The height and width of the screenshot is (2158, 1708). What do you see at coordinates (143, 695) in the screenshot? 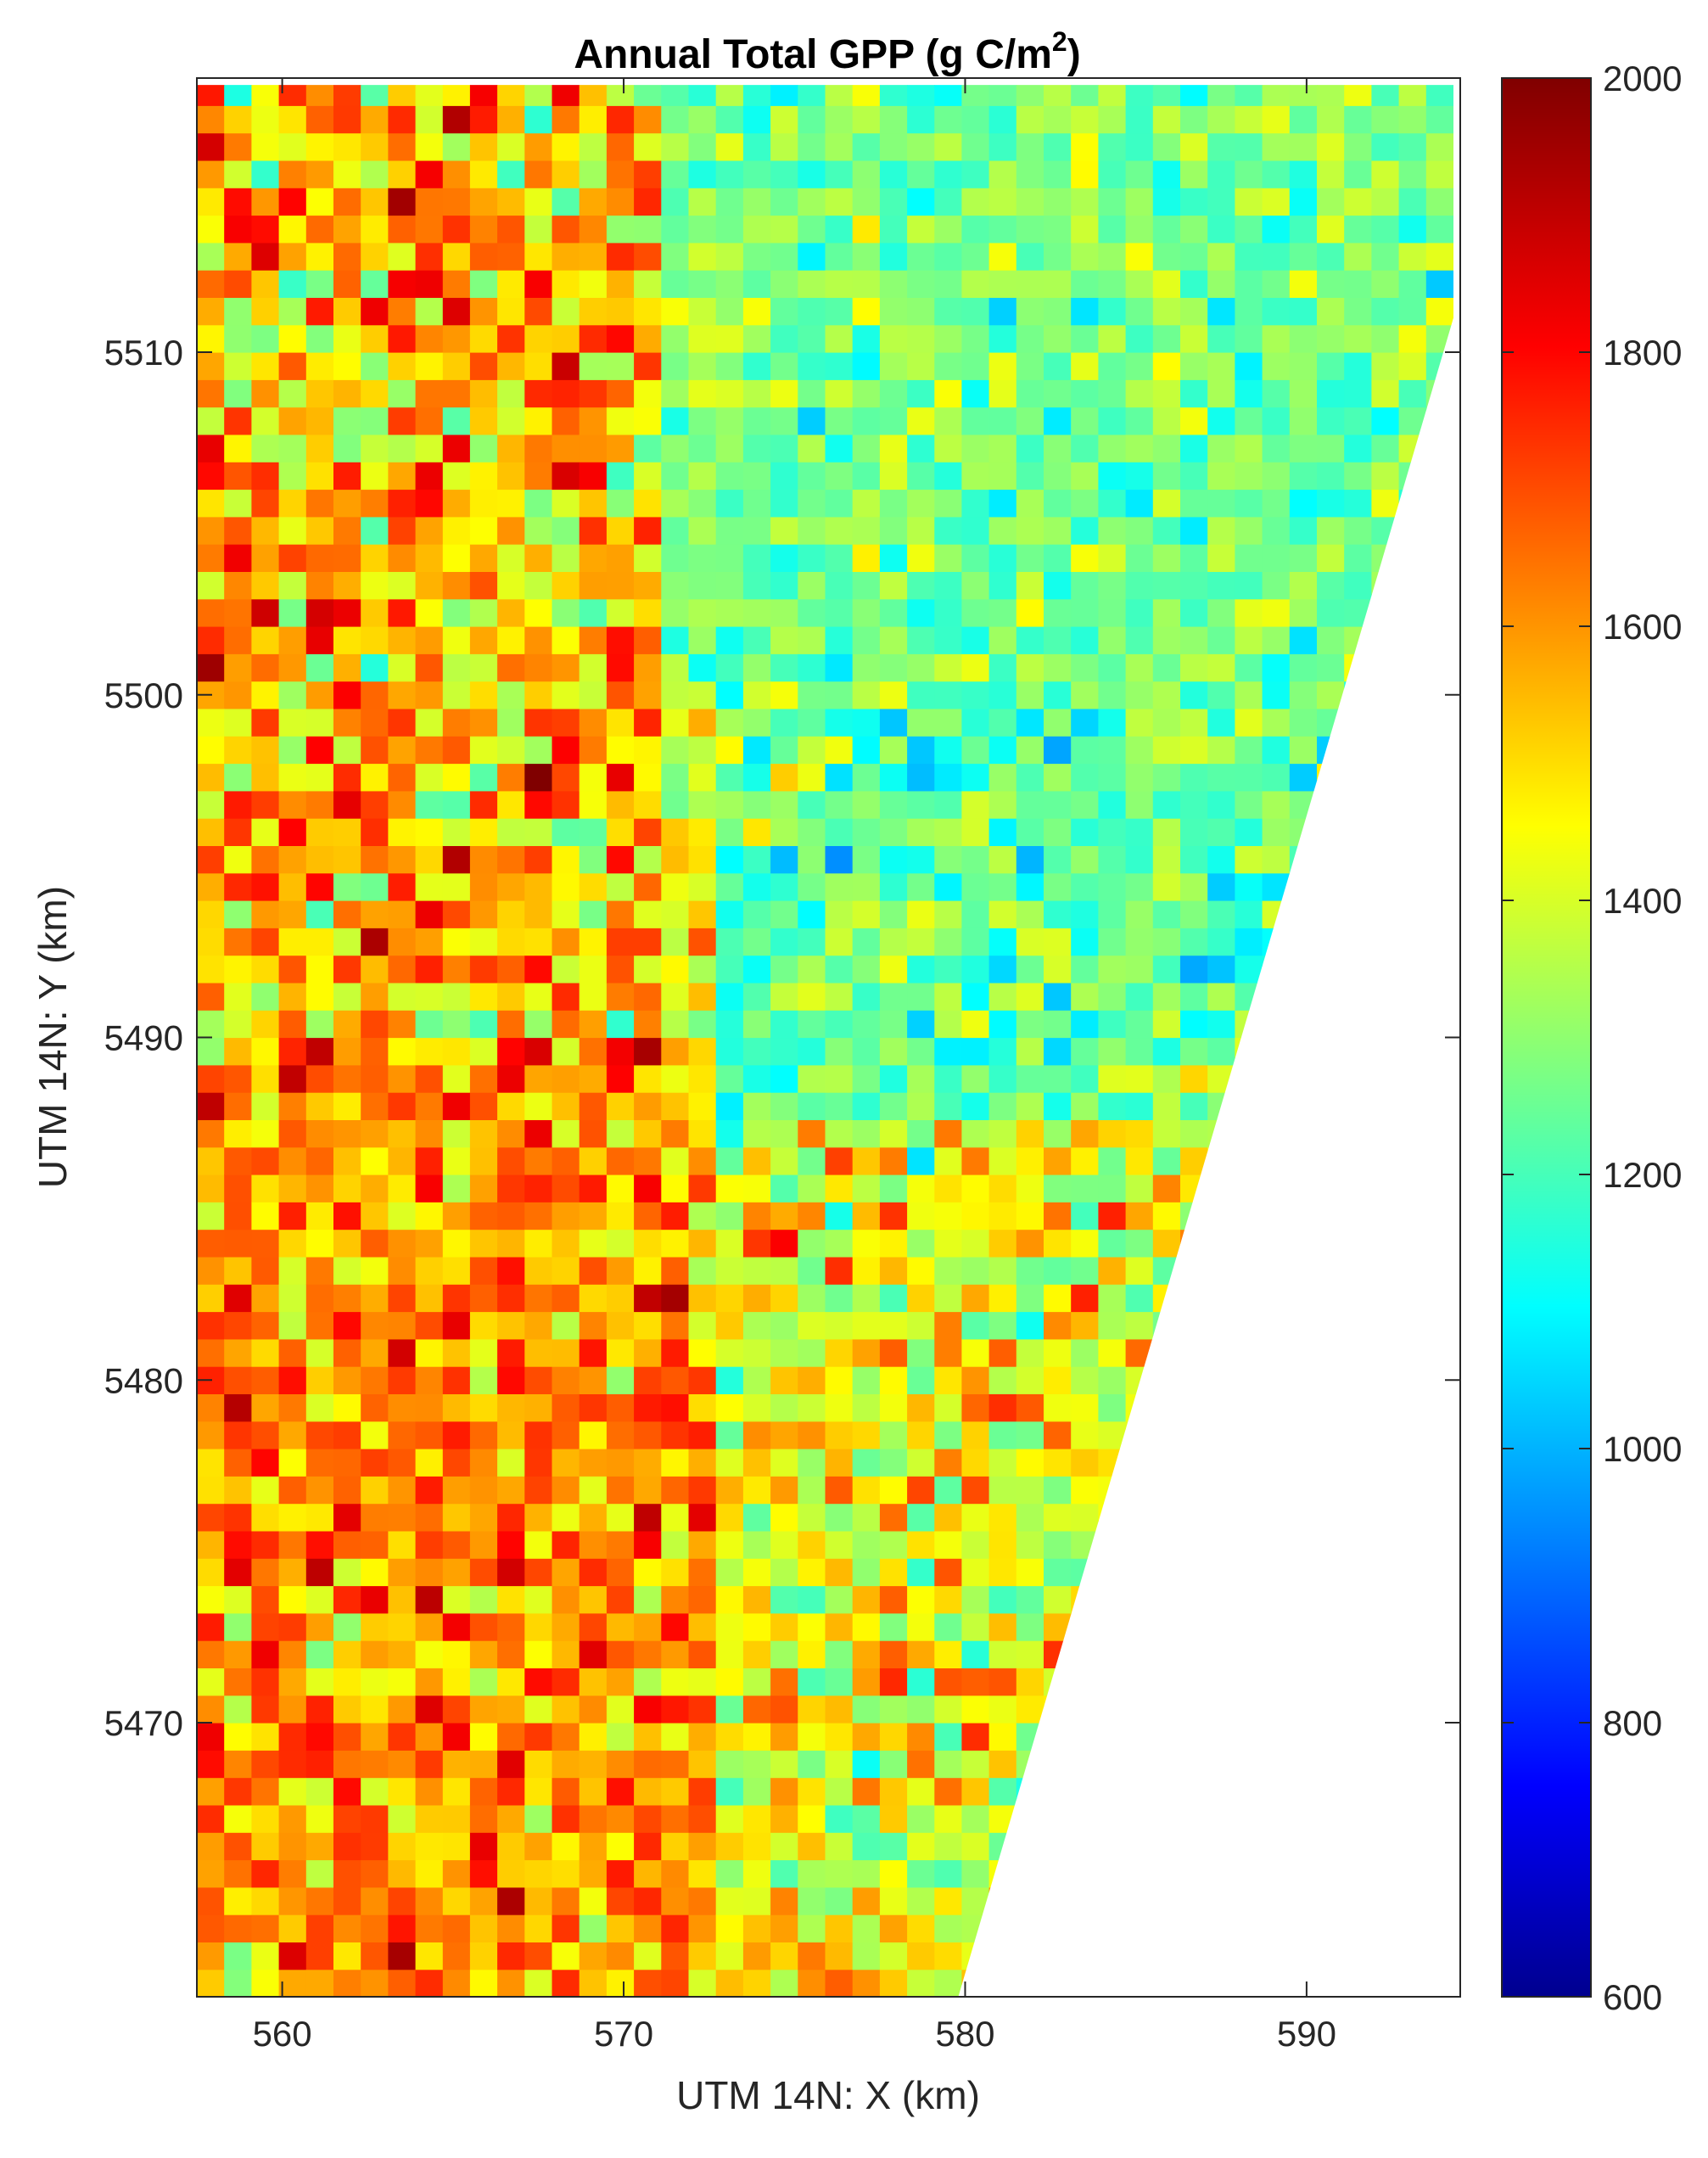
I see `y-tick-label: 5500` at bounding box center [143, 695].